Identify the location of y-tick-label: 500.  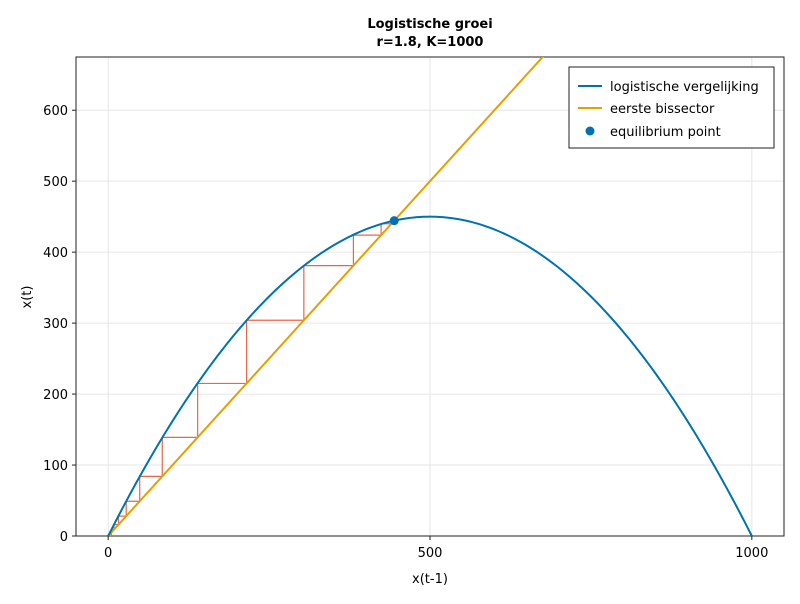
(55, 182).